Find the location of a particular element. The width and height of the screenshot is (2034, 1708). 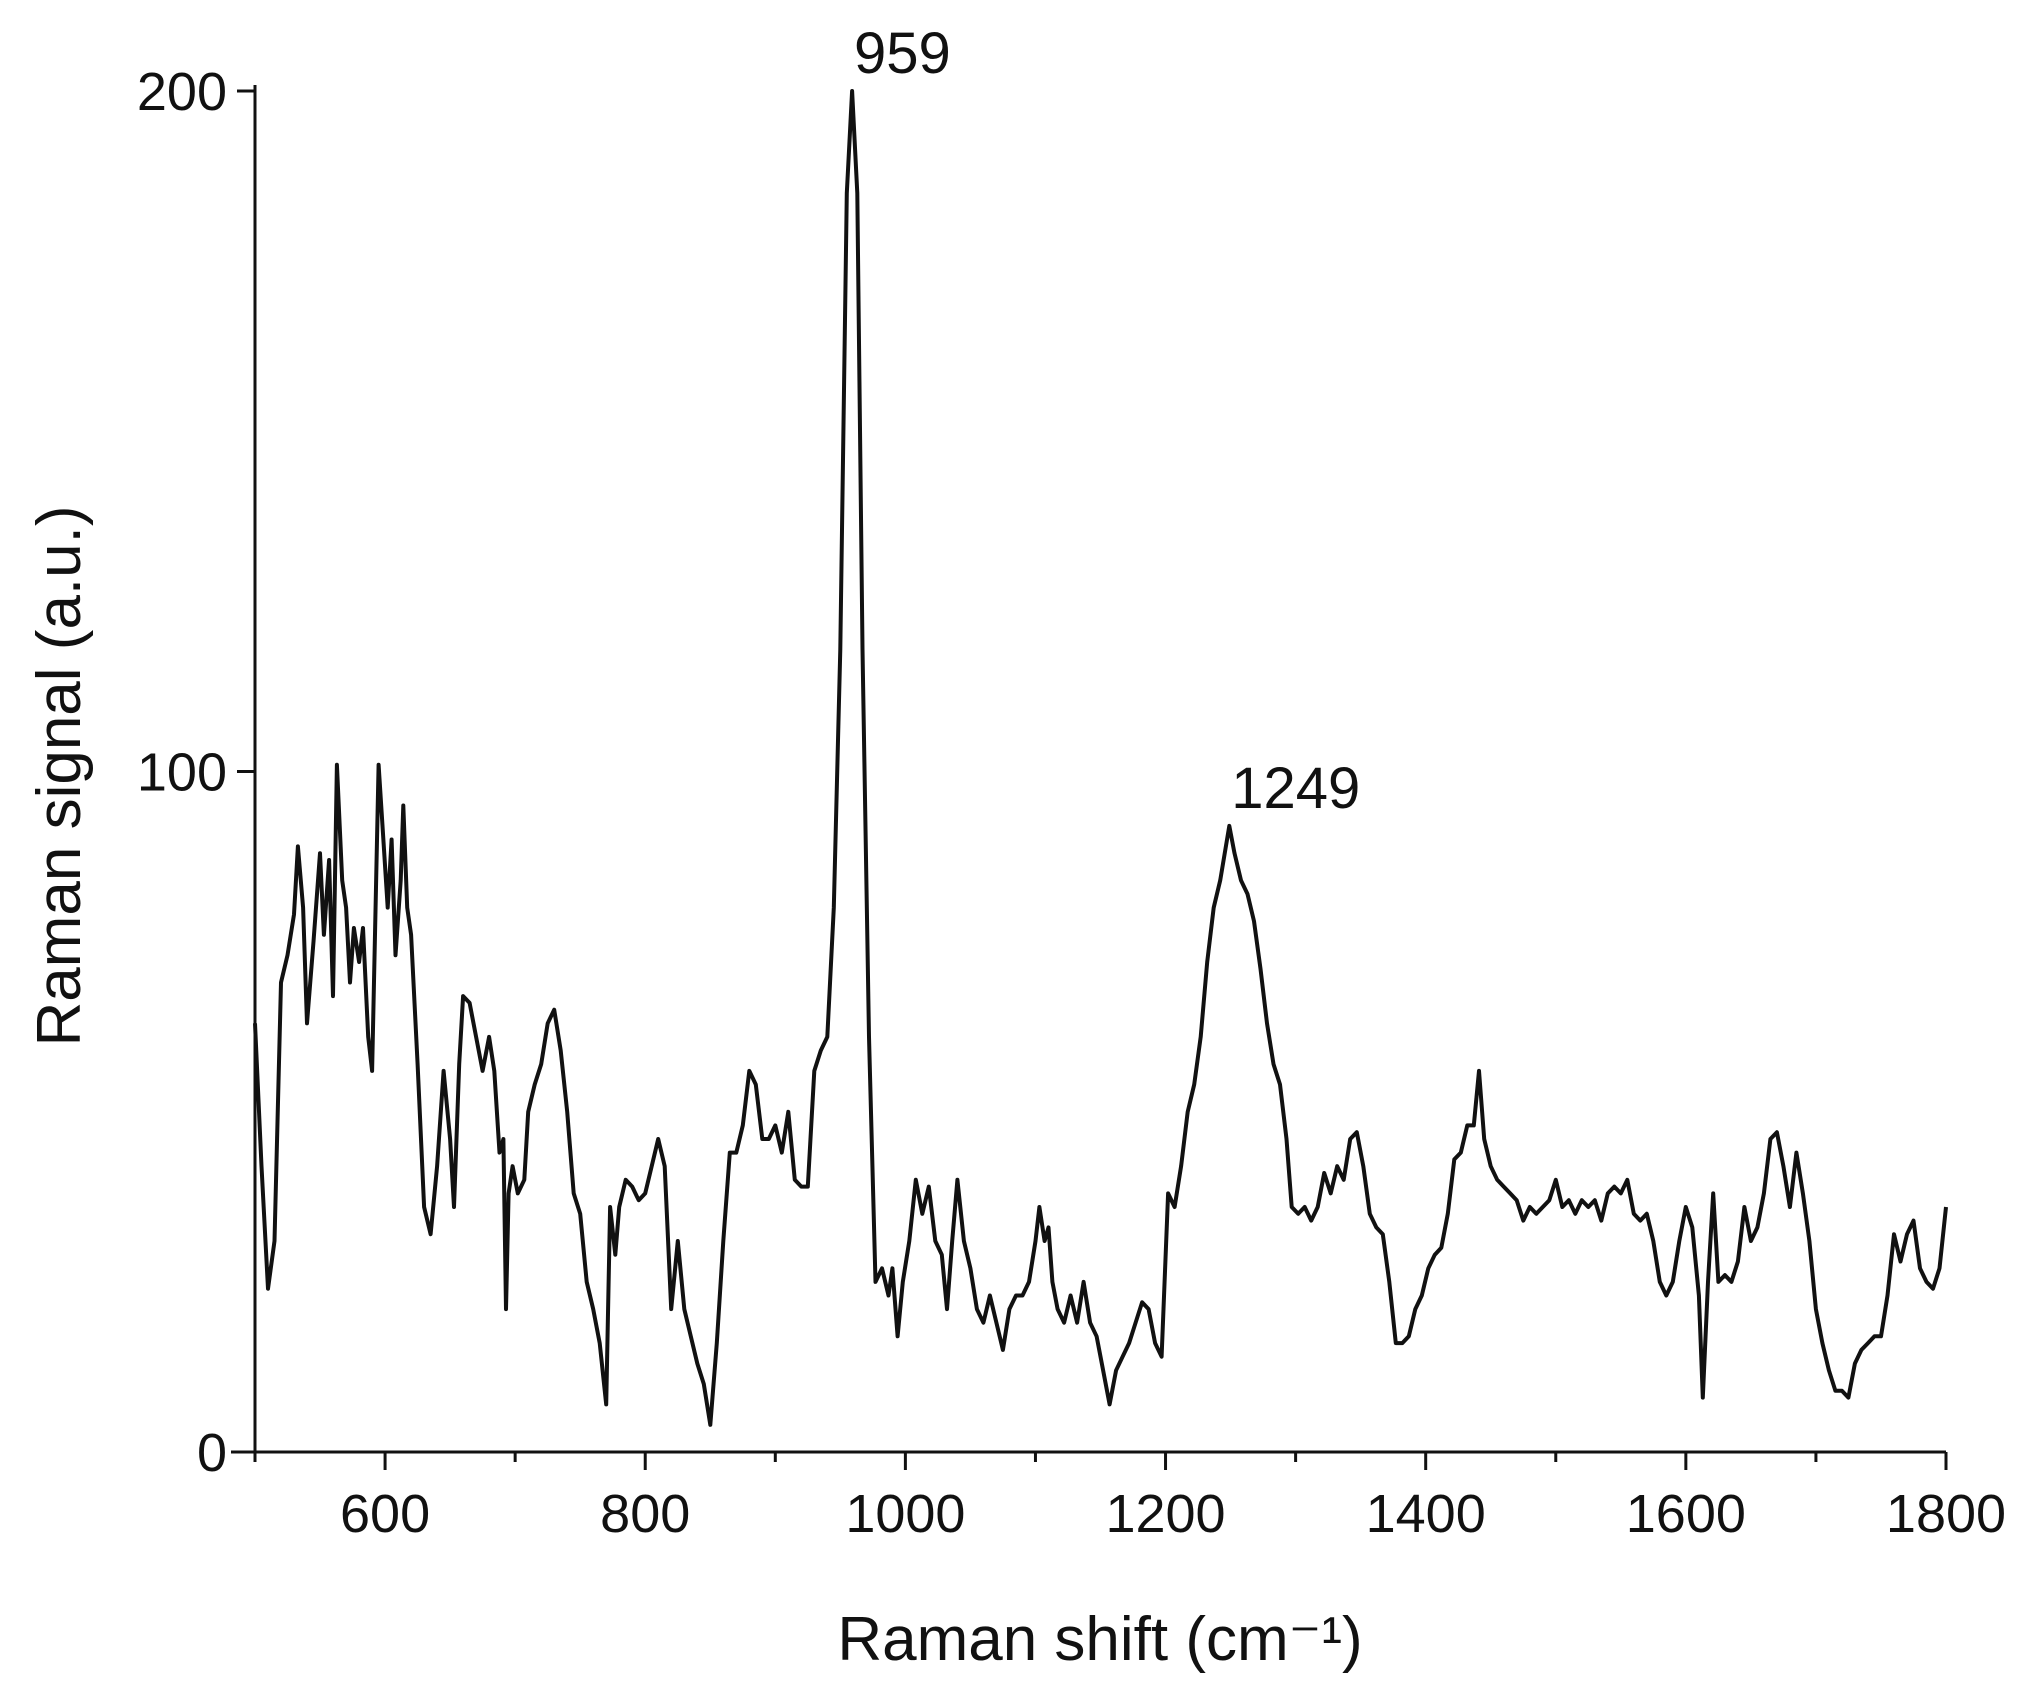

y-axis-title: Raman signal (a.u.) is located at coordinates (59, 775).